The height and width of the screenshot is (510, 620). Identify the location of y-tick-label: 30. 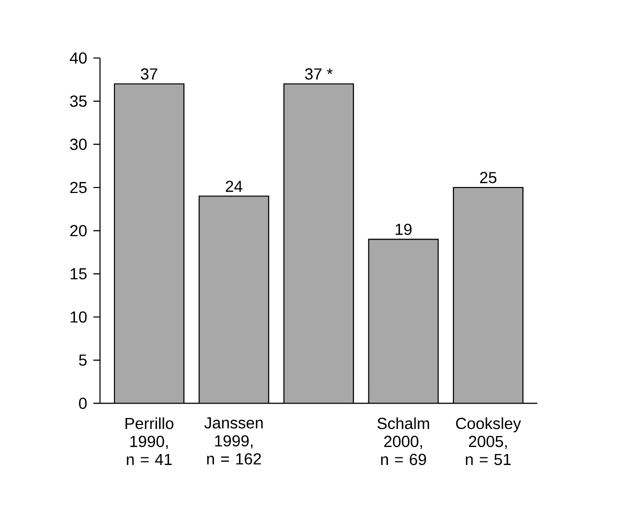
(78, 144).